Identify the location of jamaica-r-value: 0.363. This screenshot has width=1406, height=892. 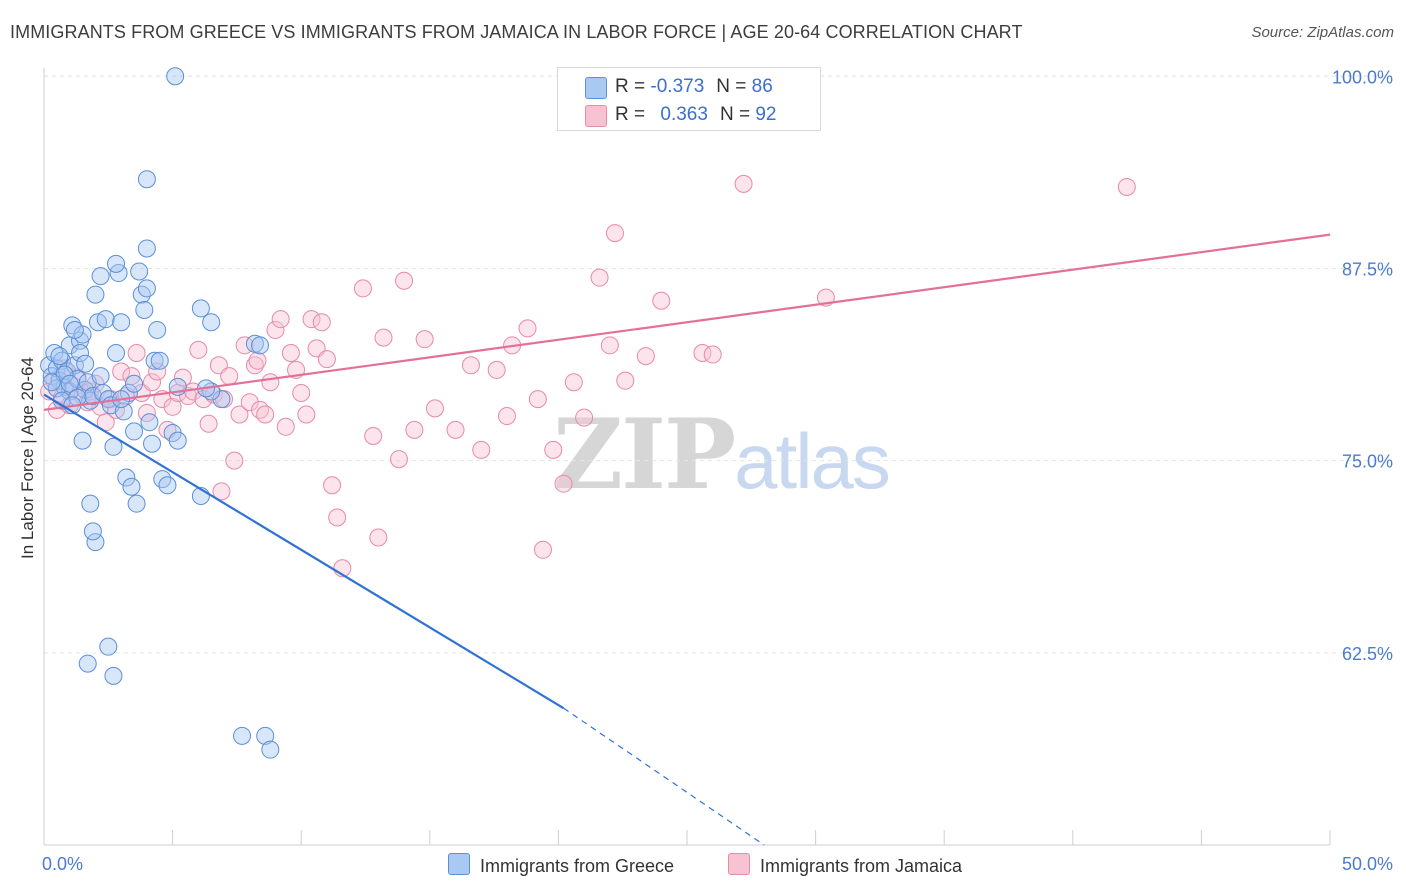
(684, 114).